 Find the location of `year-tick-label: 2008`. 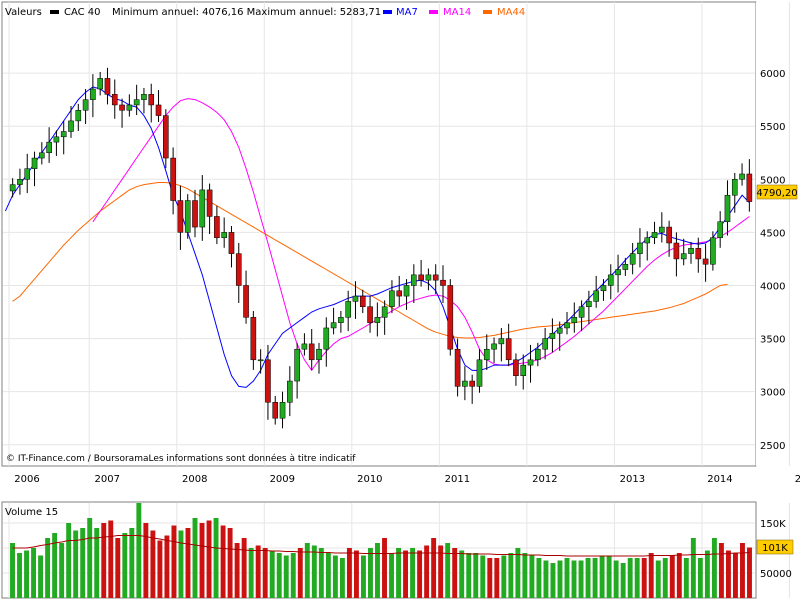

year-tick-label: 2008 is located at coordinates (194, 479).